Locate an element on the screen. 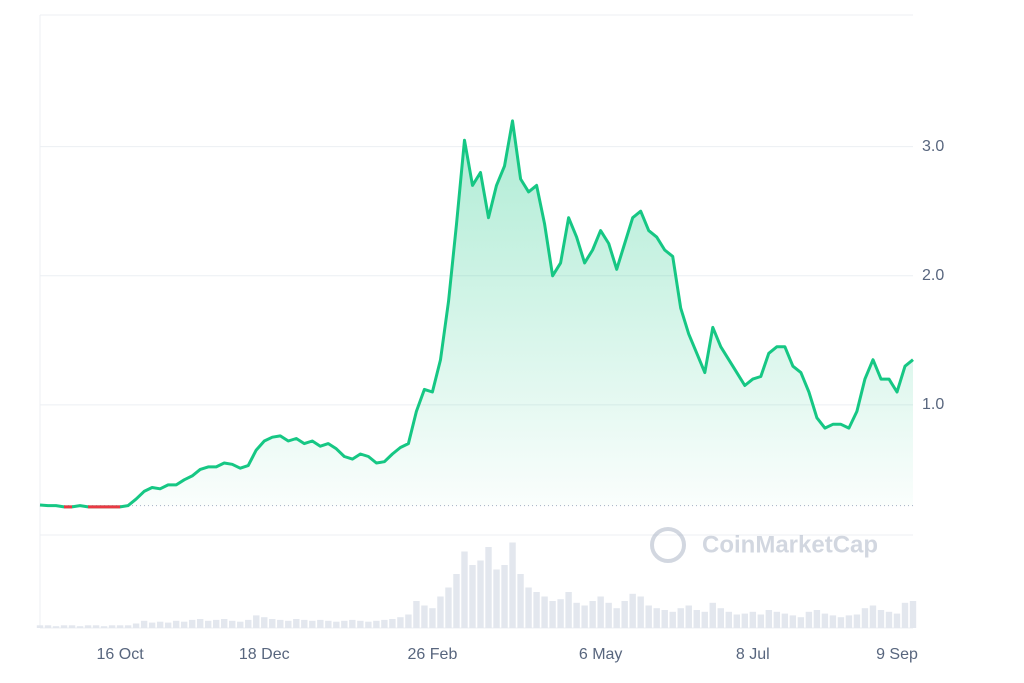 The image size is (1024, 683). y-tick-label: 2.0 is located at coordinates (933, 275).